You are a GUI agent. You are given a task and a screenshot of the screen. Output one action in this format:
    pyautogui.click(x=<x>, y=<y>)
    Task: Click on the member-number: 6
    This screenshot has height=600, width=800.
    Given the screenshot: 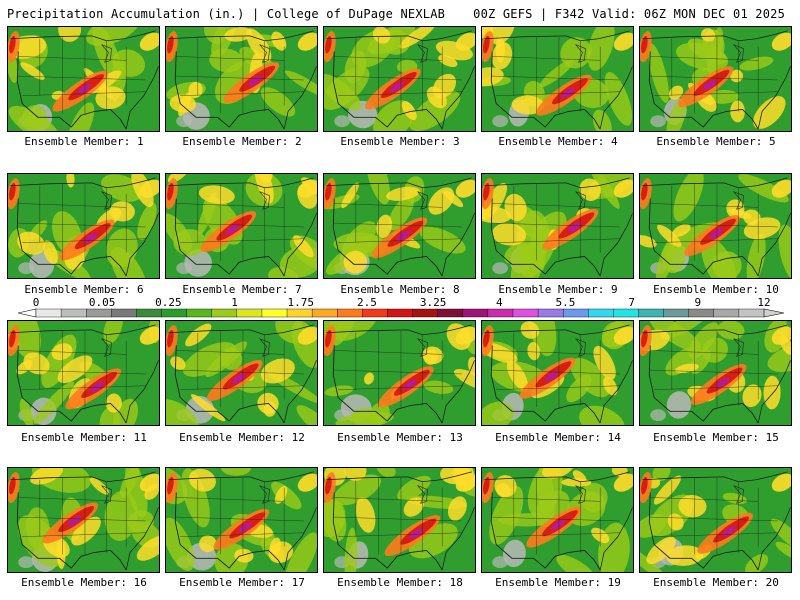 What is the action you would take?
    pyautogui.click(x=140, y=289)
    